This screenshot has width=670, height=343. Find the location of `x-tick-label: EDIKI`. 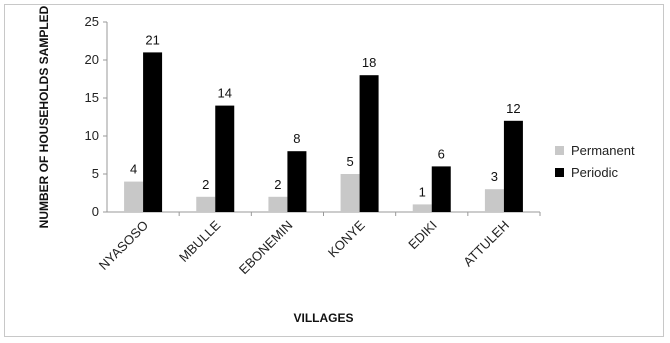

x-tick-label: EDIKI is located at coordinates (422, 235).